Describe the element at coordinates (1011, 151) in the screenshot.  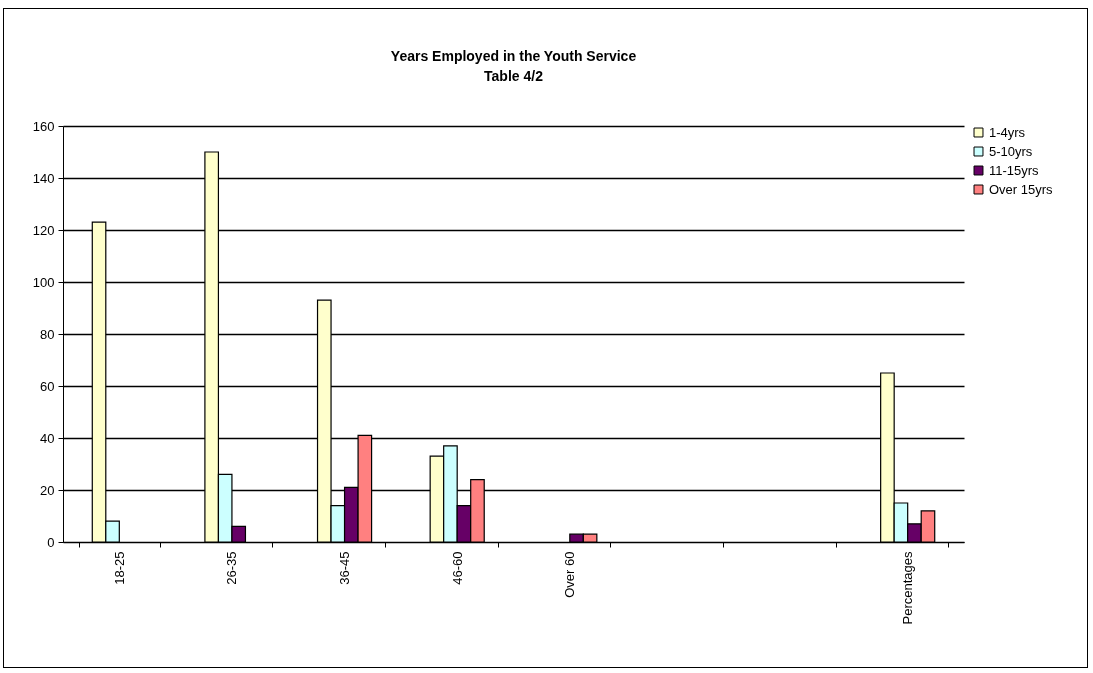
I see `legend-label: 5-10yrs` at that location.